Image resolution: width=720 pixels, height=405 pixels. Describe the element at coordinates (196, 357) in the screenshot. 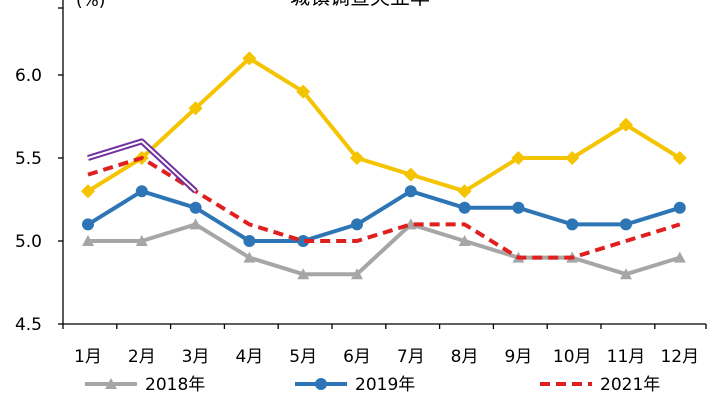

I see `x-tick-label: 3月` at that location.